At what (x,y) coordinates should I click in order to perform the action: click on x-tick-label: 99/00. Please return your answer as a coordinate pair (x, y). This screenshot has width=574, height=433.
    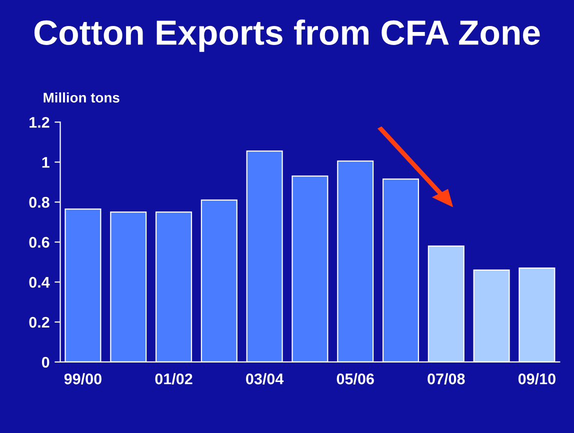
    Looking at the image, I should click on (83, 378).